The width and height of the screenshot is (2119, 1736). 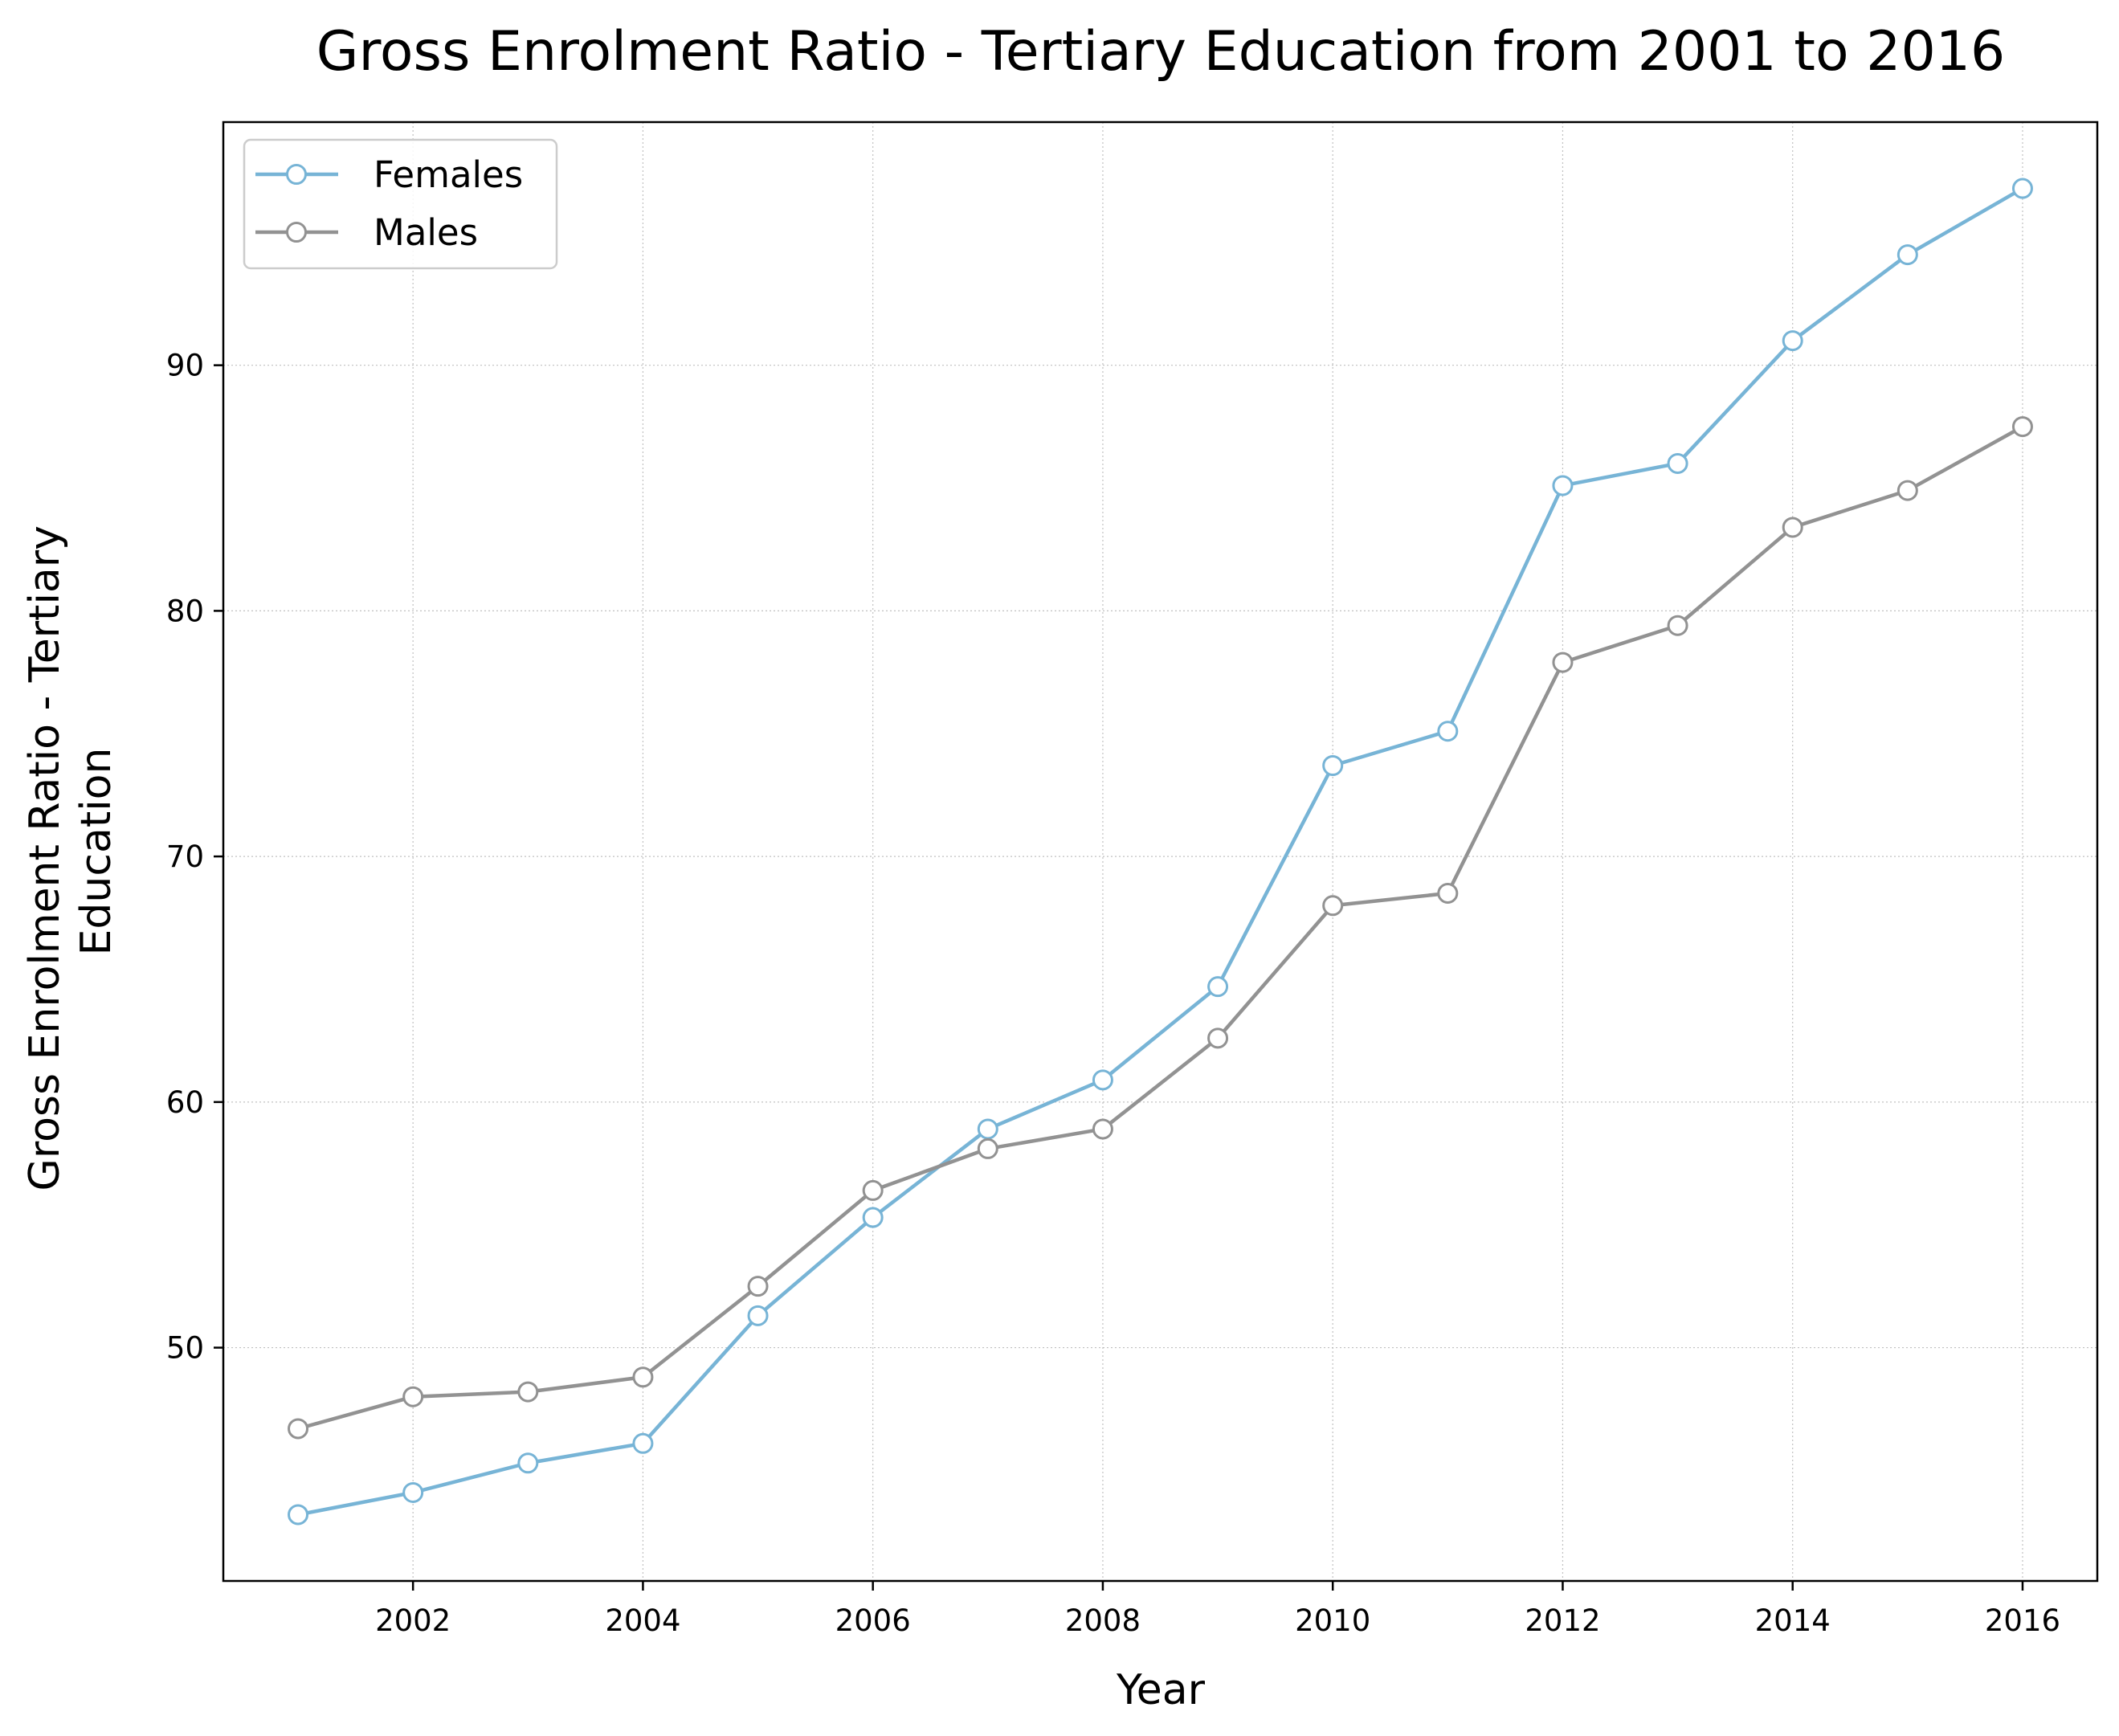 What do you see at coordinates (643, 1377) in the screenshot?
I see `data-point-males-2004` at bounding box center [643, 1377].